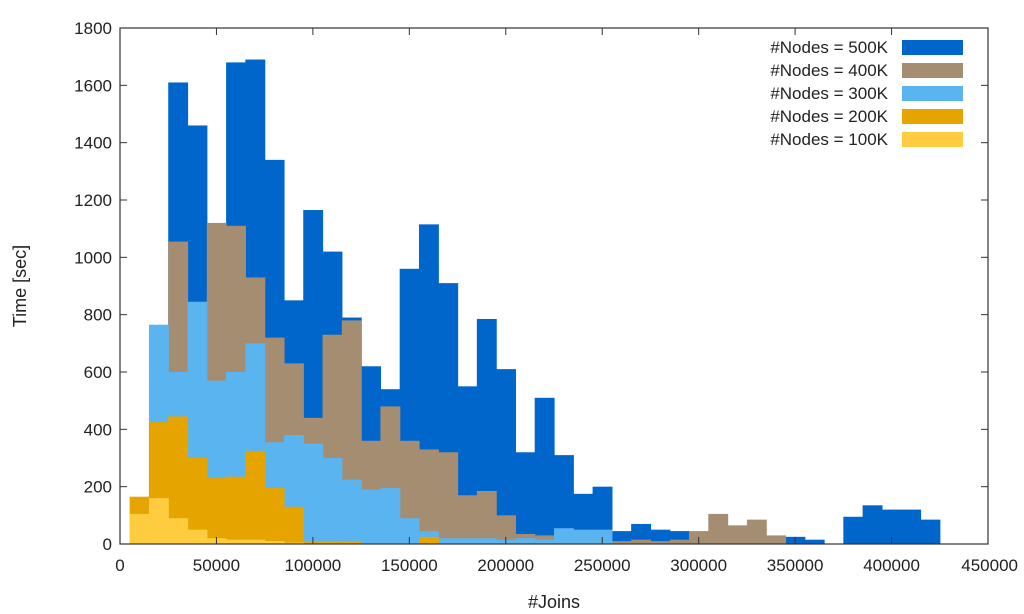  I want to click on y-tick-label: 800, so click(98, 315).